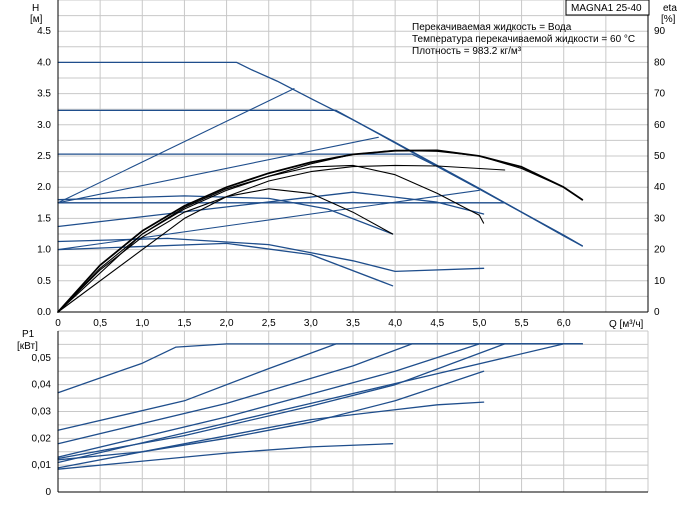 The image size is (691, 505). What do you see at coordinates (28, 334) in the screenshot?
I see `bottom-y-axis-label: P1` at bounding box center [28, 334].